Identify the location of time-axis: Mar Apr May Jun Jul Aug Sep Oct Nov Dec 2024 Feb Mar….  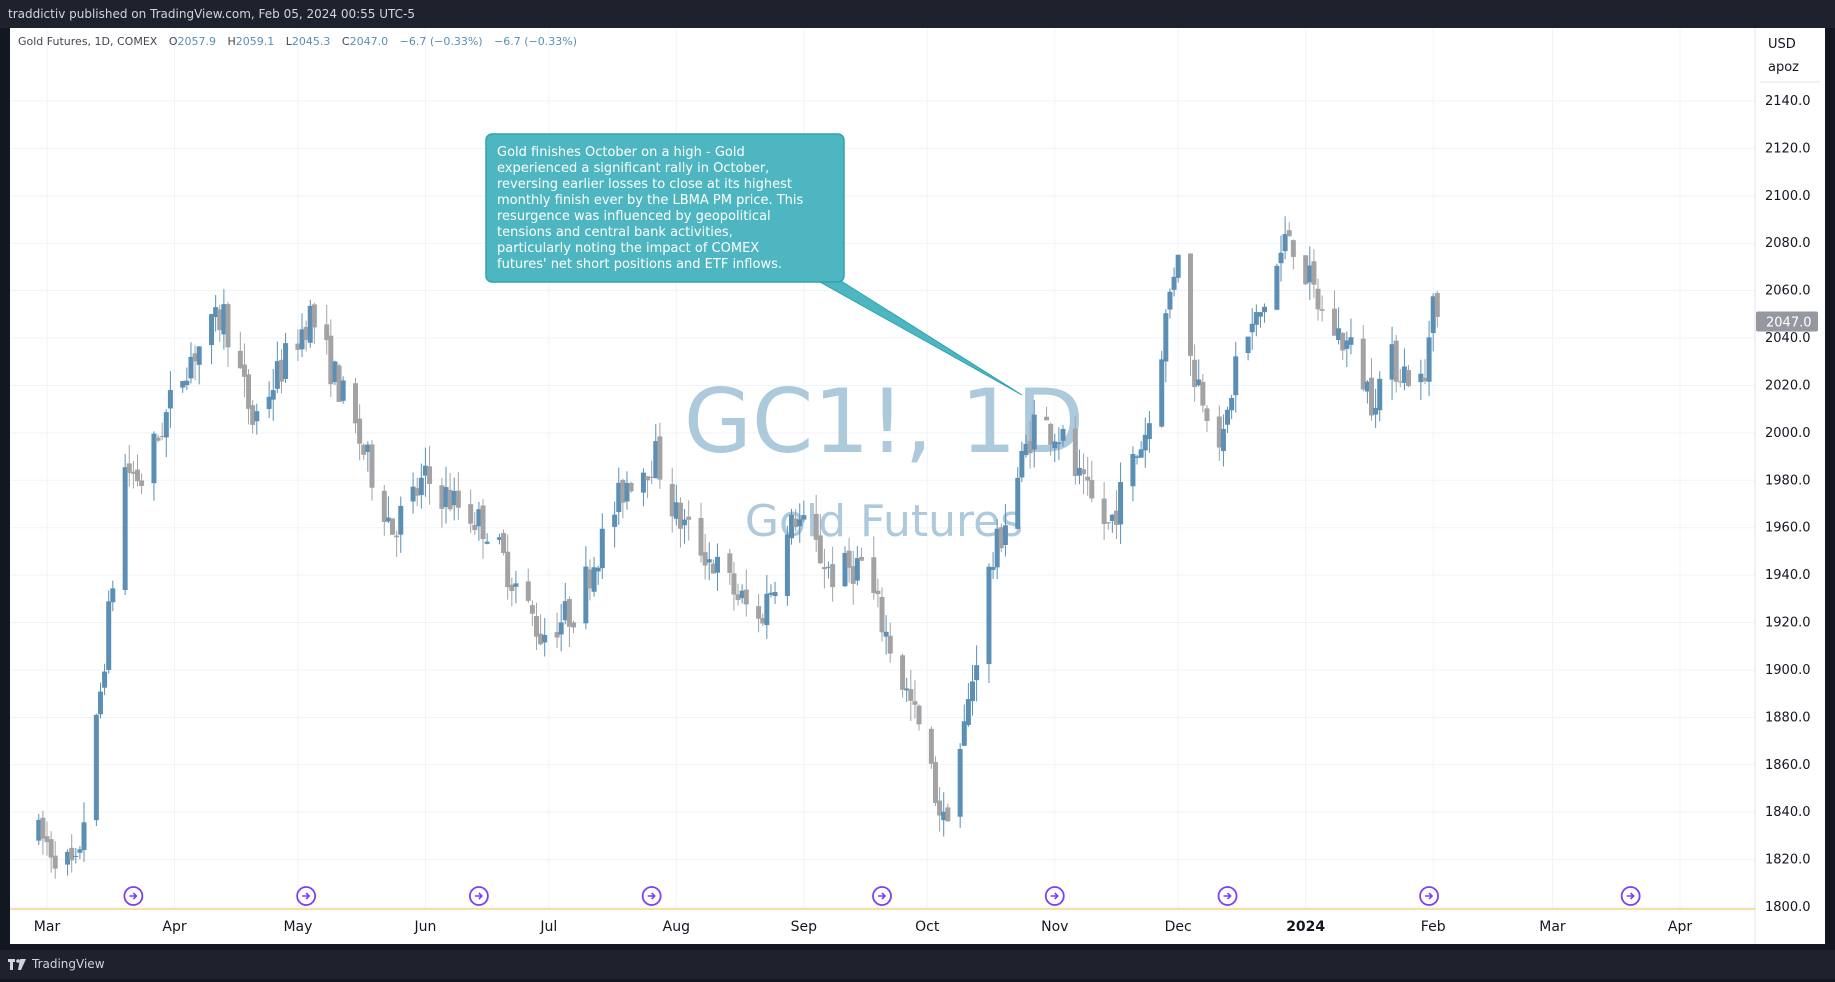
(882, 910).